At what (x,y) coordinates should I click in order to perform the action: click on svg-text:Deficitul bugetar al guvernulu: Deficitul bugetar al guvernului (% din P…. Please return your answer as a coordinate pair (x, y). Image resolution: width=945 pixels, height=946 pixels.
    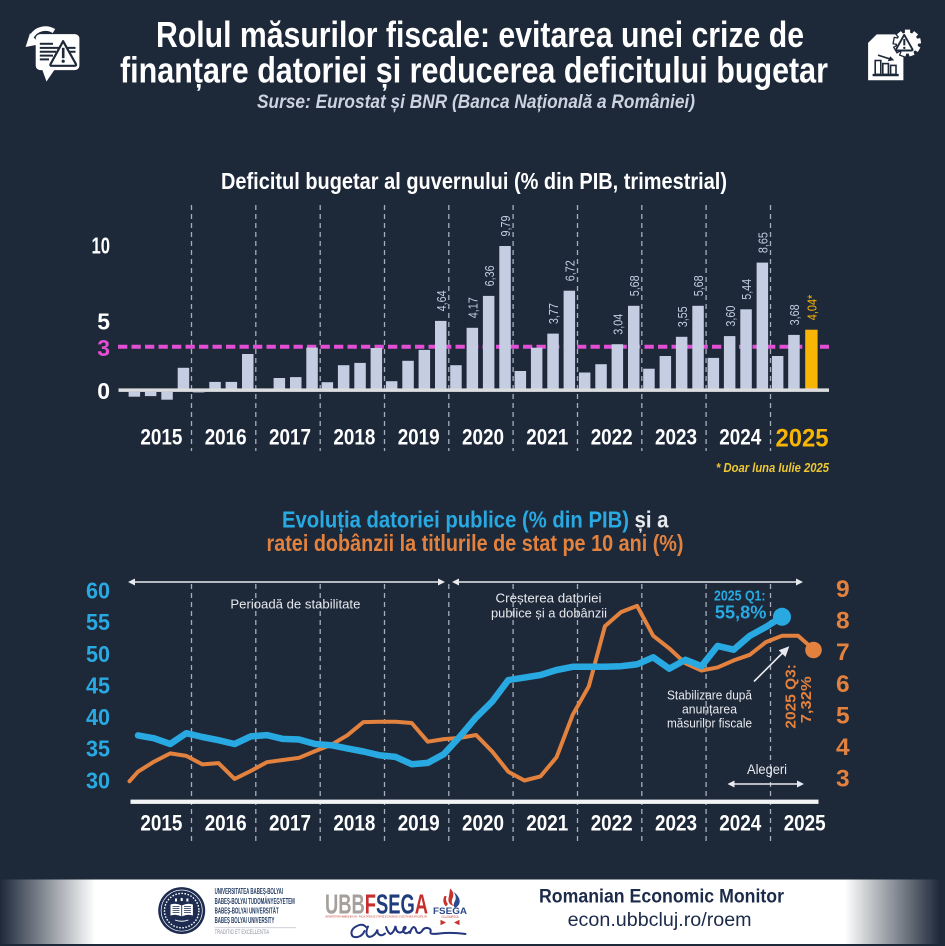
    Looking at the image, I should click on (474, 181).